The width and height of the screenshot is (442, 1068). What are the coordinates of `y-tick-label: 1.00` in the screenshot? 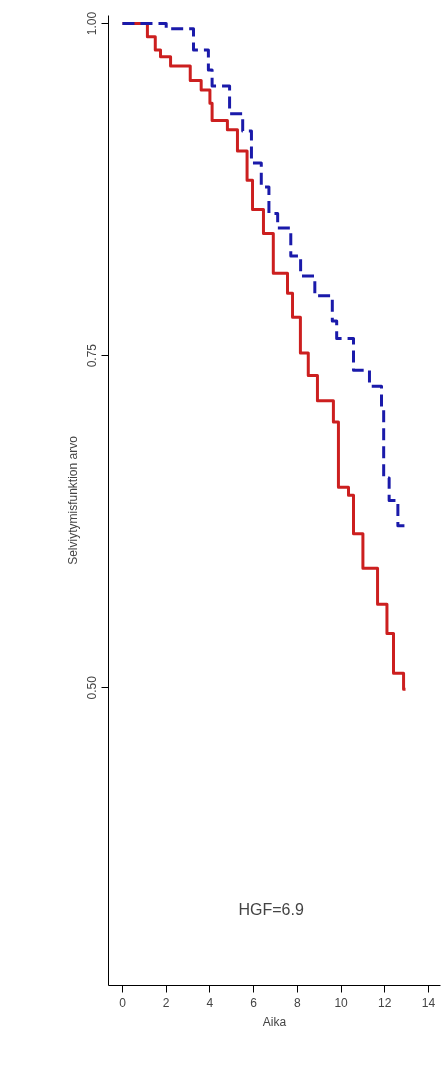 It's located at (92, 23).